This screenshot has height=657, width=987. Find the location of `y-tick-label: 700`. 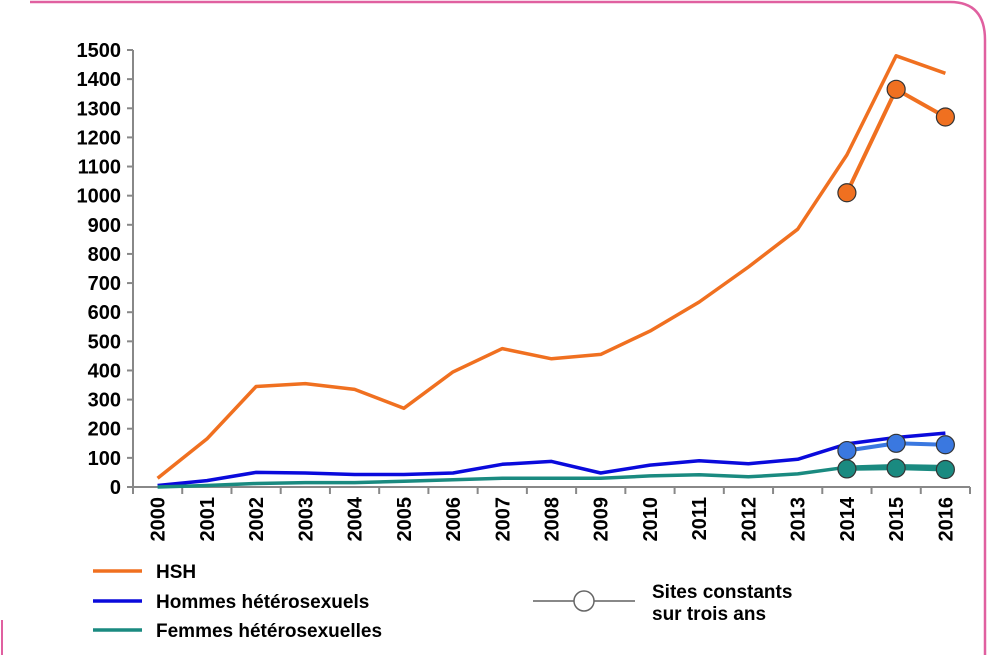

y-tick-label: 700 is located at coordinates (104, 284).